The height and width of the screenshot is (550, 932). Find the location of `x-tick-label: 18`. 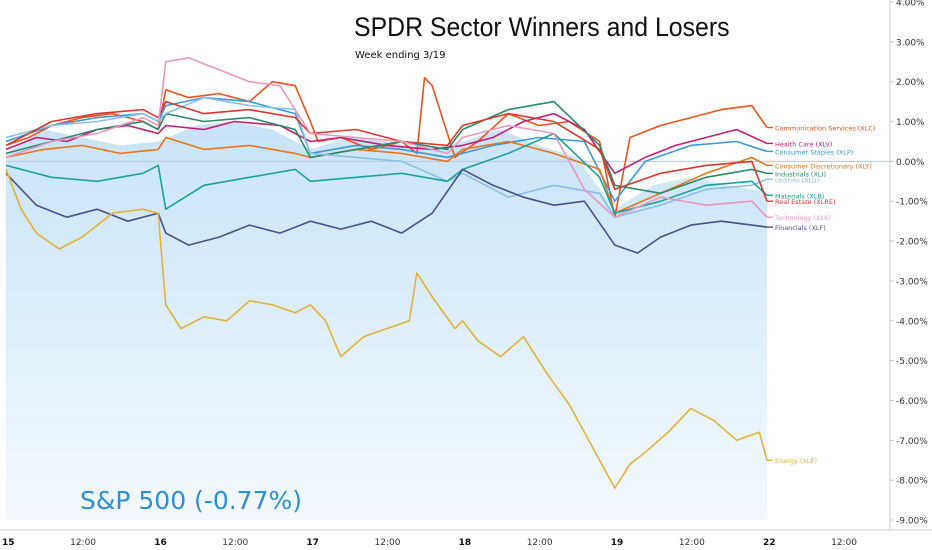

x-tick-label: 18 is located at coordinates (465, 543).